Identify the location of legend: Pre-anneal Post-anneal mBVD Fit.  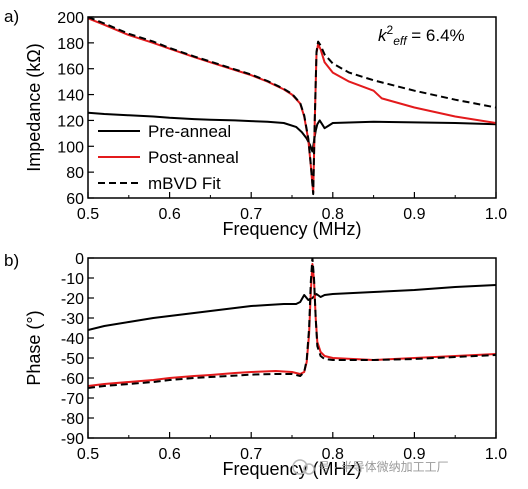
(168, 157).